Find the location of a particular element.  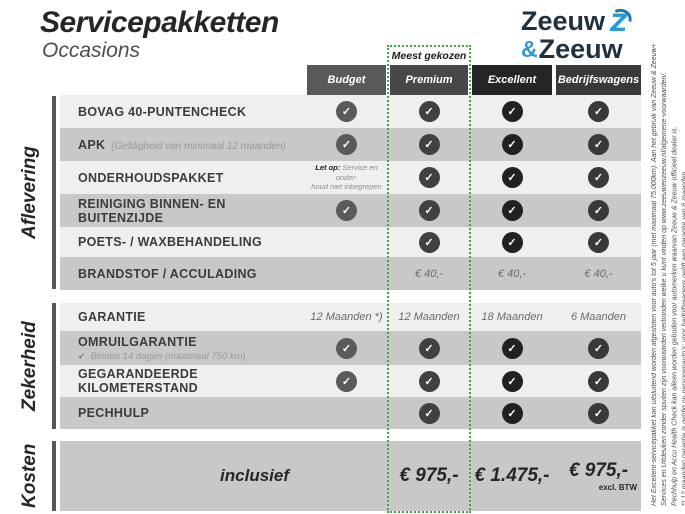

section-label-aflevering: Aflevering is located at coordinates (29, 192).